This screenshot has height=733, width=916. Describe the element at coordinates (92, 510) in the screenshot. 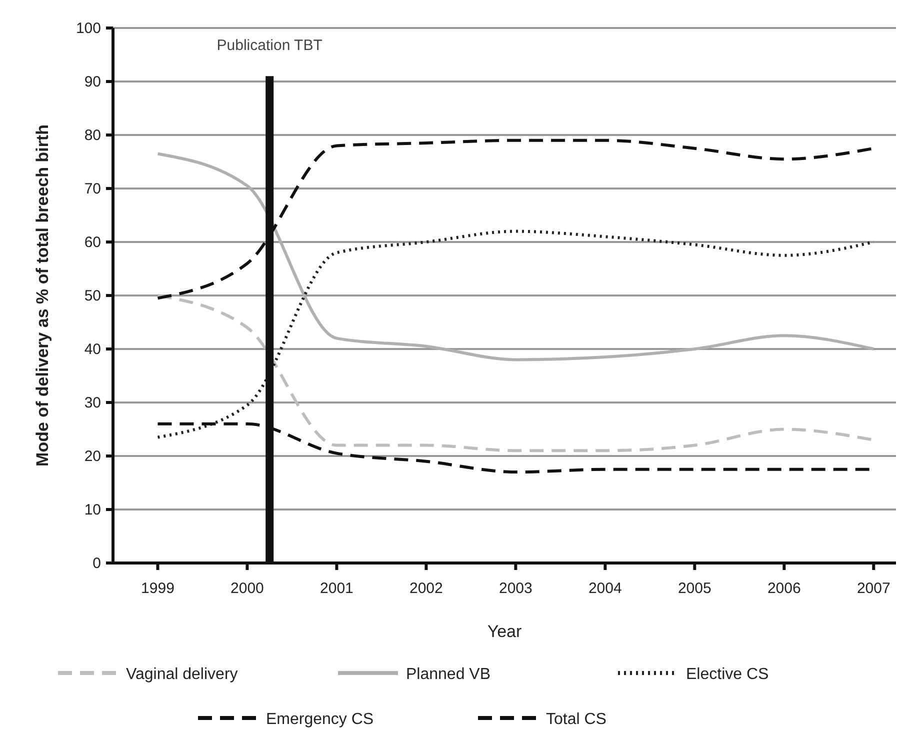

I see `y-tick-label: 10` at that location.